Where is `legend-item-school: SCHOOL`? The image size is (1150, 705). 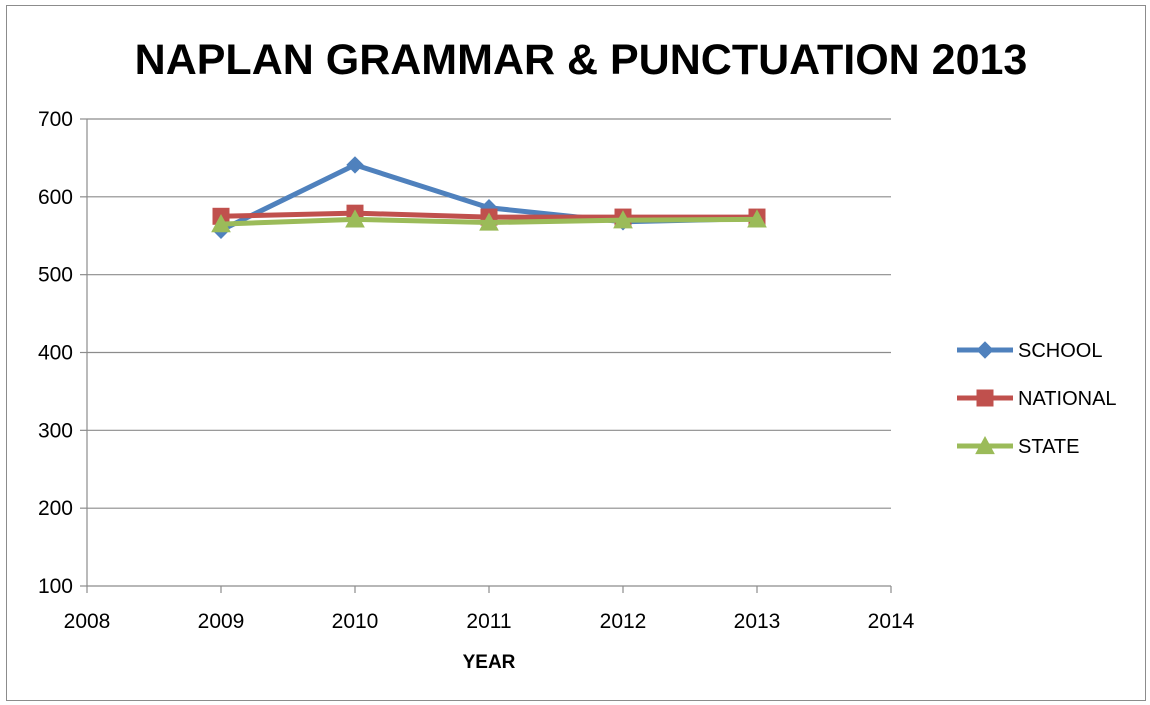 legend-item-school: SCHOOL is located at coordinates (1029, 351).